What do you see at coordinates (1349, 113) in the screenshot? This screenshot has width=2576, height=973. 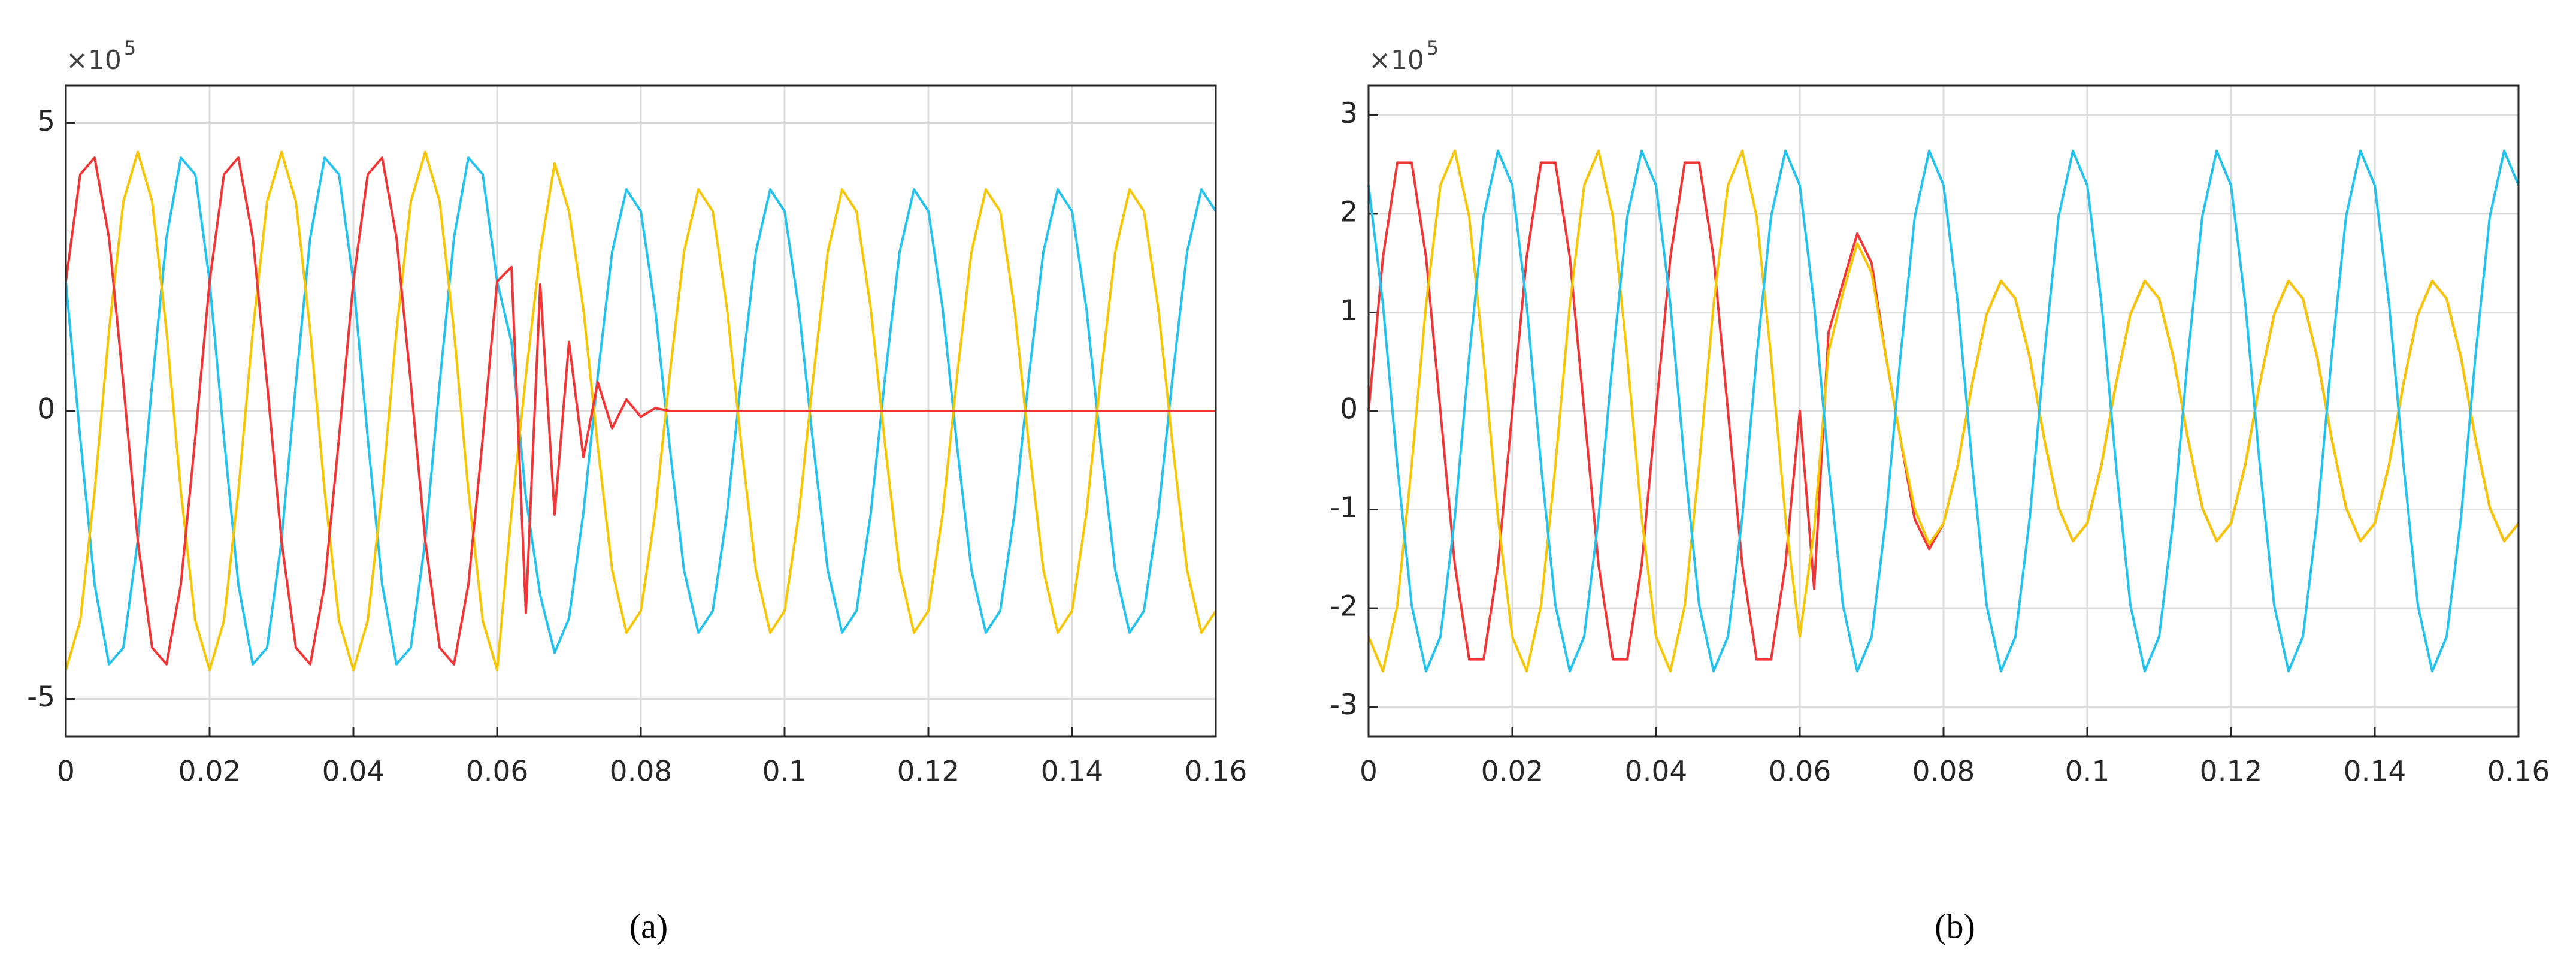 I see `y-tick-label: 3` at bounding box center [1349, 113].